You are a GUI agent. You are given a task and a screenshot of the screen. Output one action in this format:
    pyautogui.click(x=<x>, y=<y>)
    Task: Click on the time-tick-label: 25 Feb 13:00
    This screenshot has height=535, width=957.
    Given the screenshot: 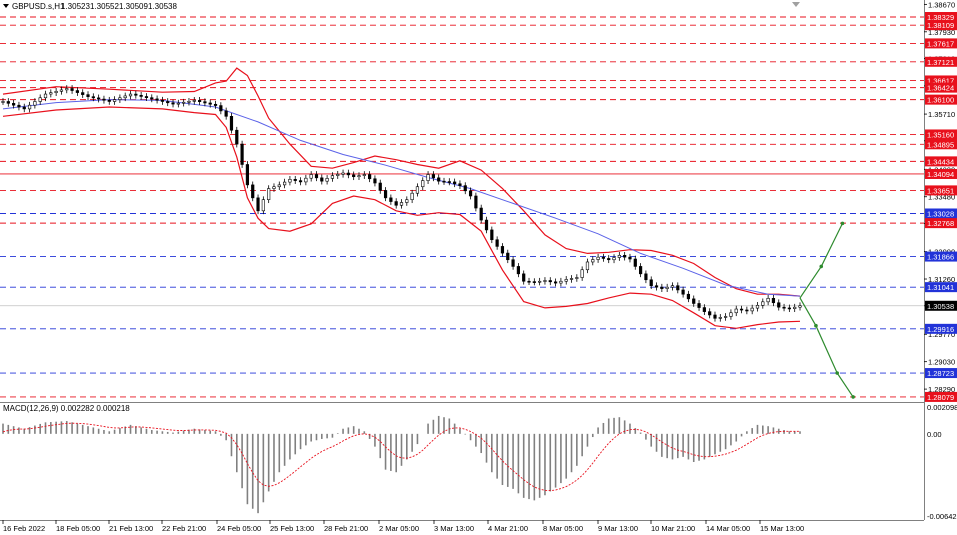 What is the action you would take?
    pyautogui.click(x=292, y=528)
    